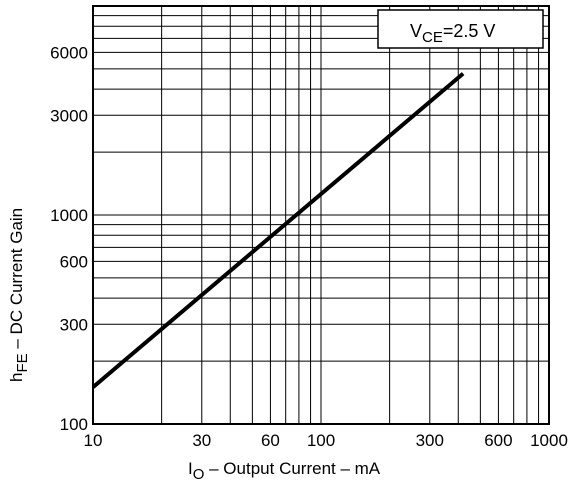 This screenshot has width=579, height=485. What do you see at coordinates (74, 261) in the screenshot?
I see `y-tick-label: 600` at bounding box center [74, 261].